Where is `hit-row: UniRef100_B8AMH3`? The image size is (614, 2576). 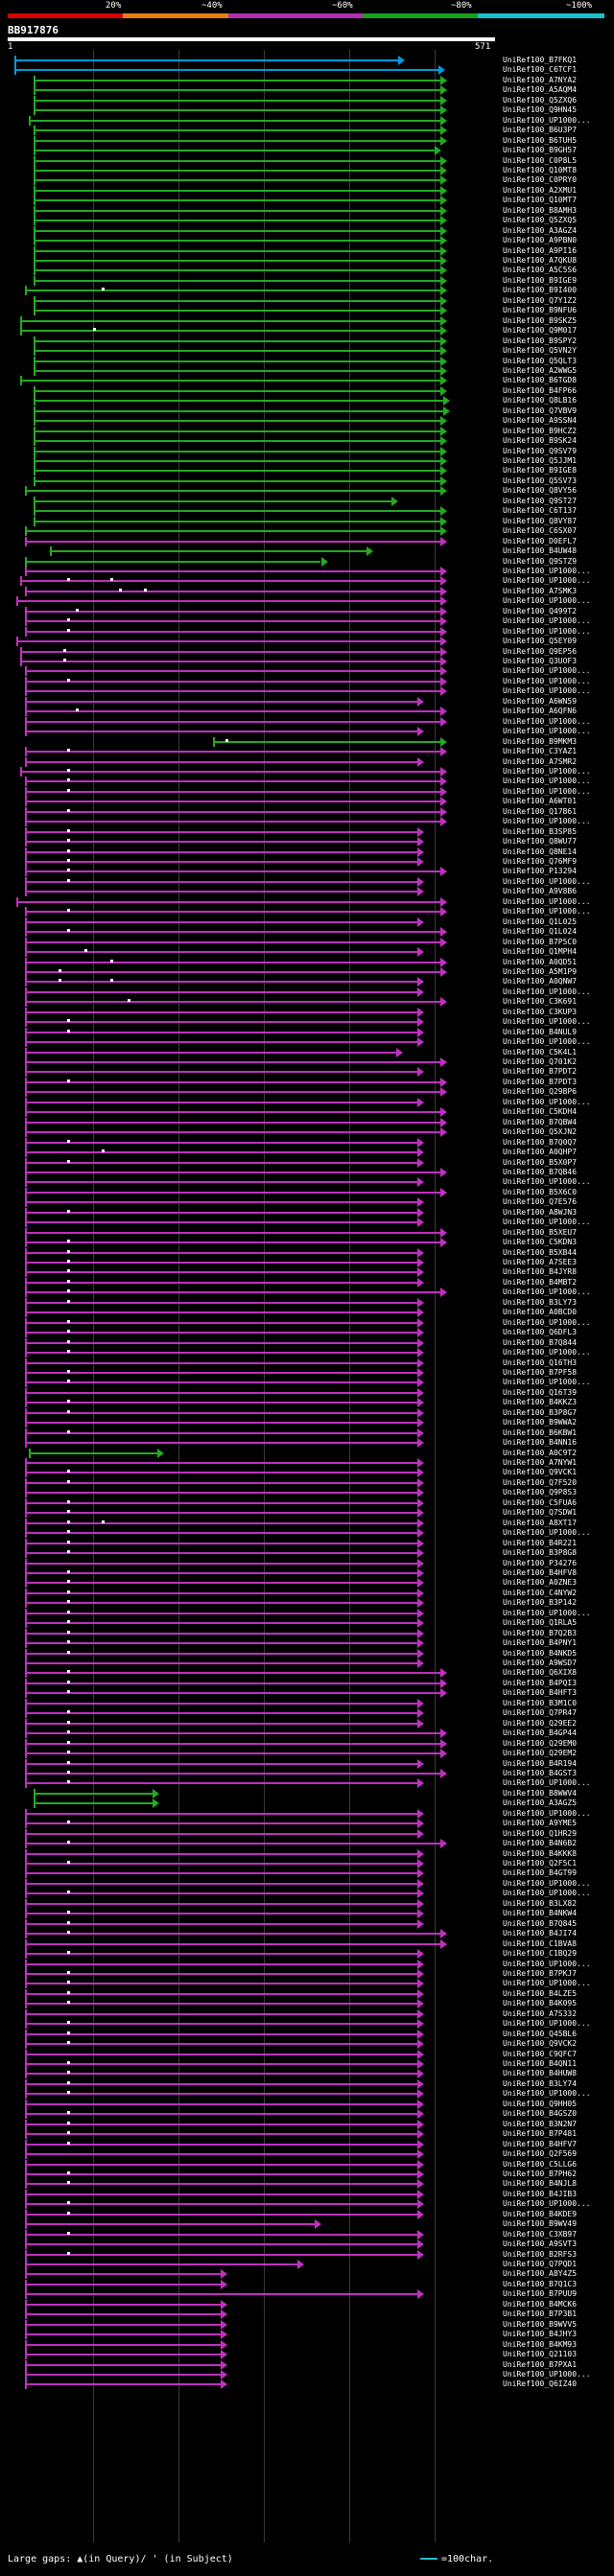
hit-row: UniRef100_B8AMH3 is located at coordinates (307, 211).